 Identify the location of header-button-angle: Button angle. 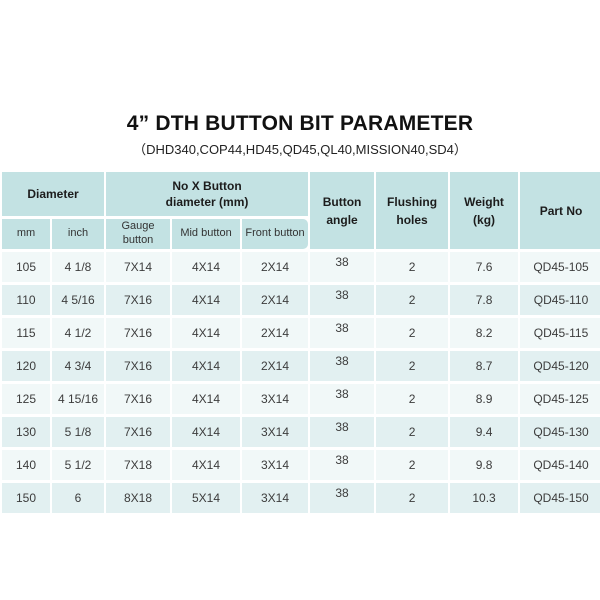
(342, 210).